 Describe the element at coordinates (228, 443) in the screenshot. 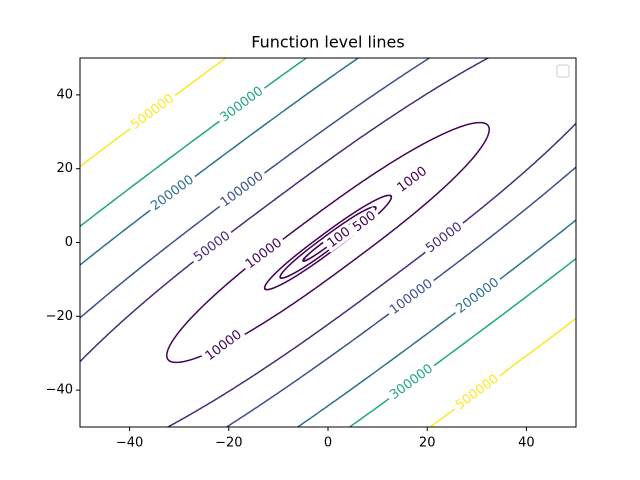

I see `x-tick-label: −20` at that location.